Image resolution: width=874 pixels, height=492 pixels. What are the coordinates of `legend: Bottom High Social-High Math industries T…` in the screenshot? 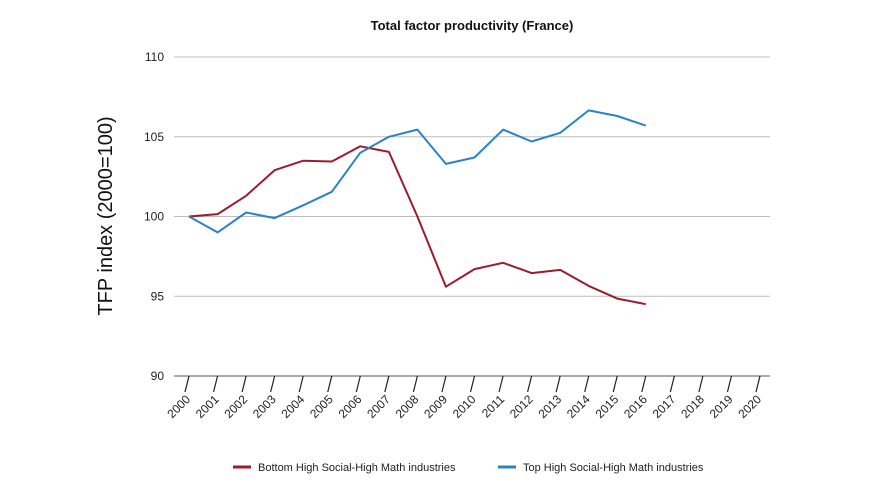 It's located at (468, 468).